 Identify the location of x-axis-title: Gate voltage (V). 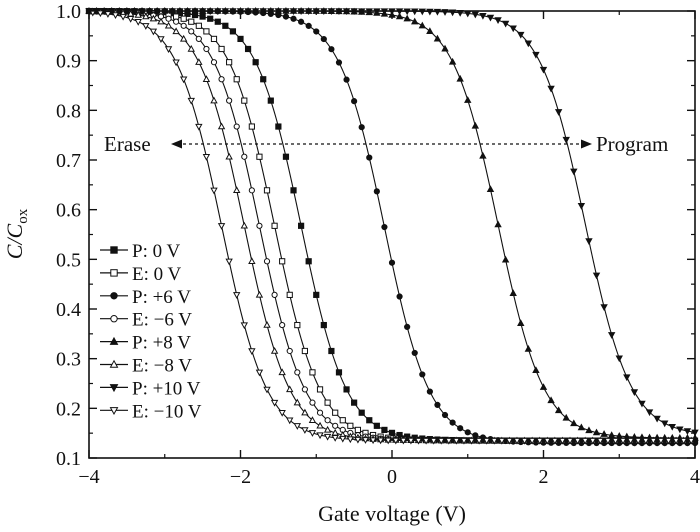
(392, 513).